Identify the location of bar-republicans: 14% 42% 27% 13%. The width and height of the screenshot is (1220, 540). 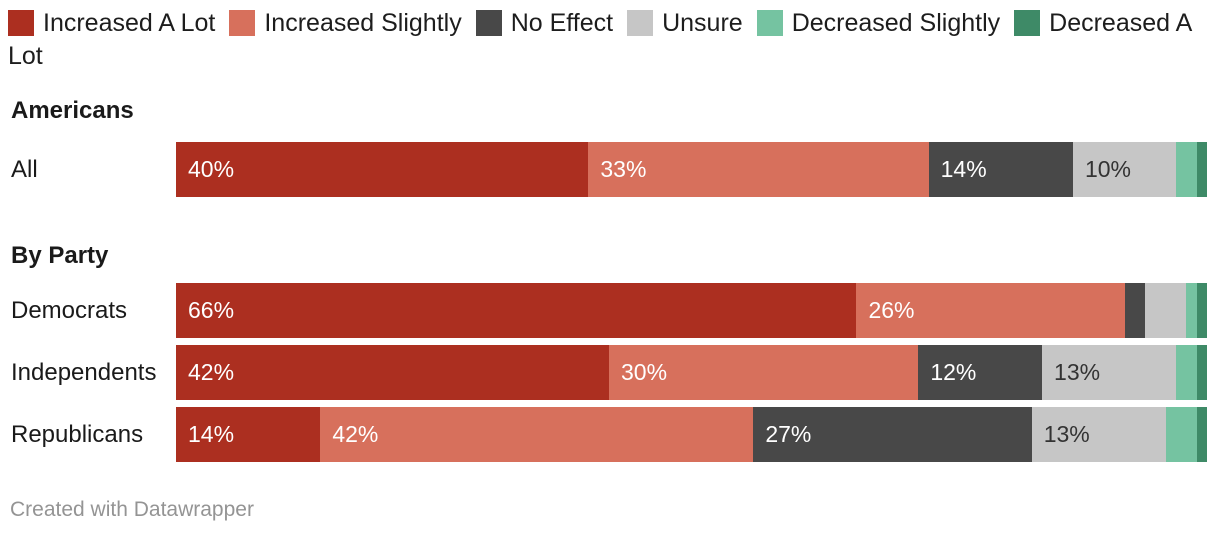
(691, 434).